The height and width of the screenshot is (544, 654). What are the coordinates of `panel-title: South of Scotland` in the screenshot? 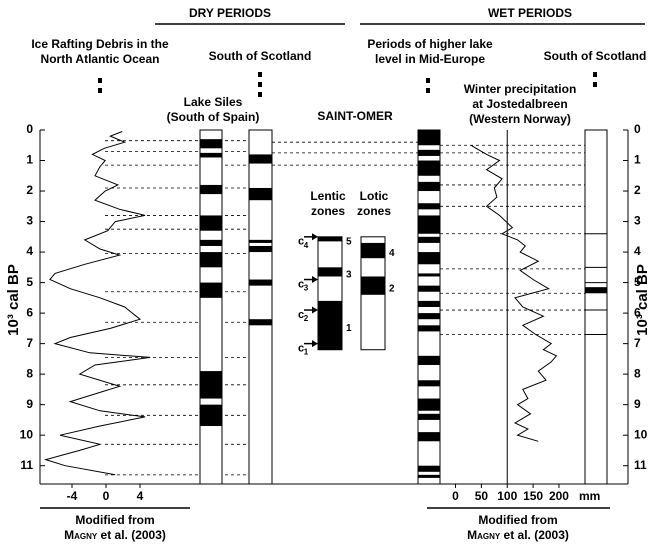 It's located at (260, 56).